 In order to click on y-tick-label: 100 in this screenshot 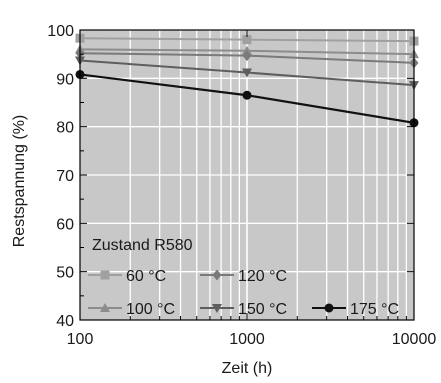, I will do `click(60, 31)`.